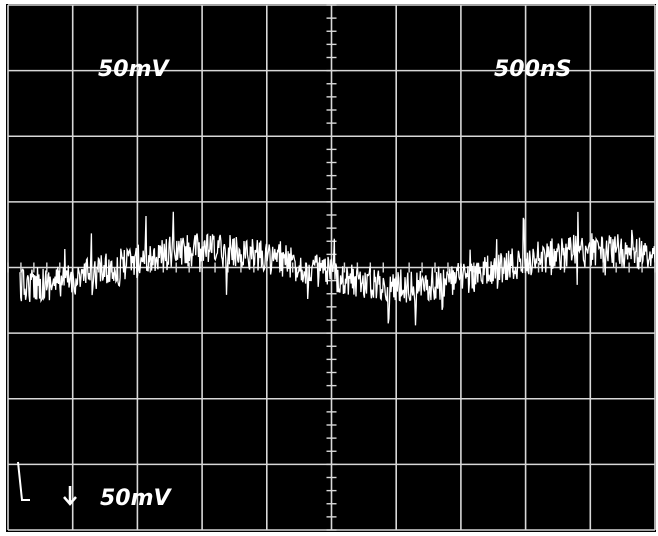 Image resolution: width=658 pixels, height=536 pixels. I want to click on marker-label: 50mV, so click(136, 498).